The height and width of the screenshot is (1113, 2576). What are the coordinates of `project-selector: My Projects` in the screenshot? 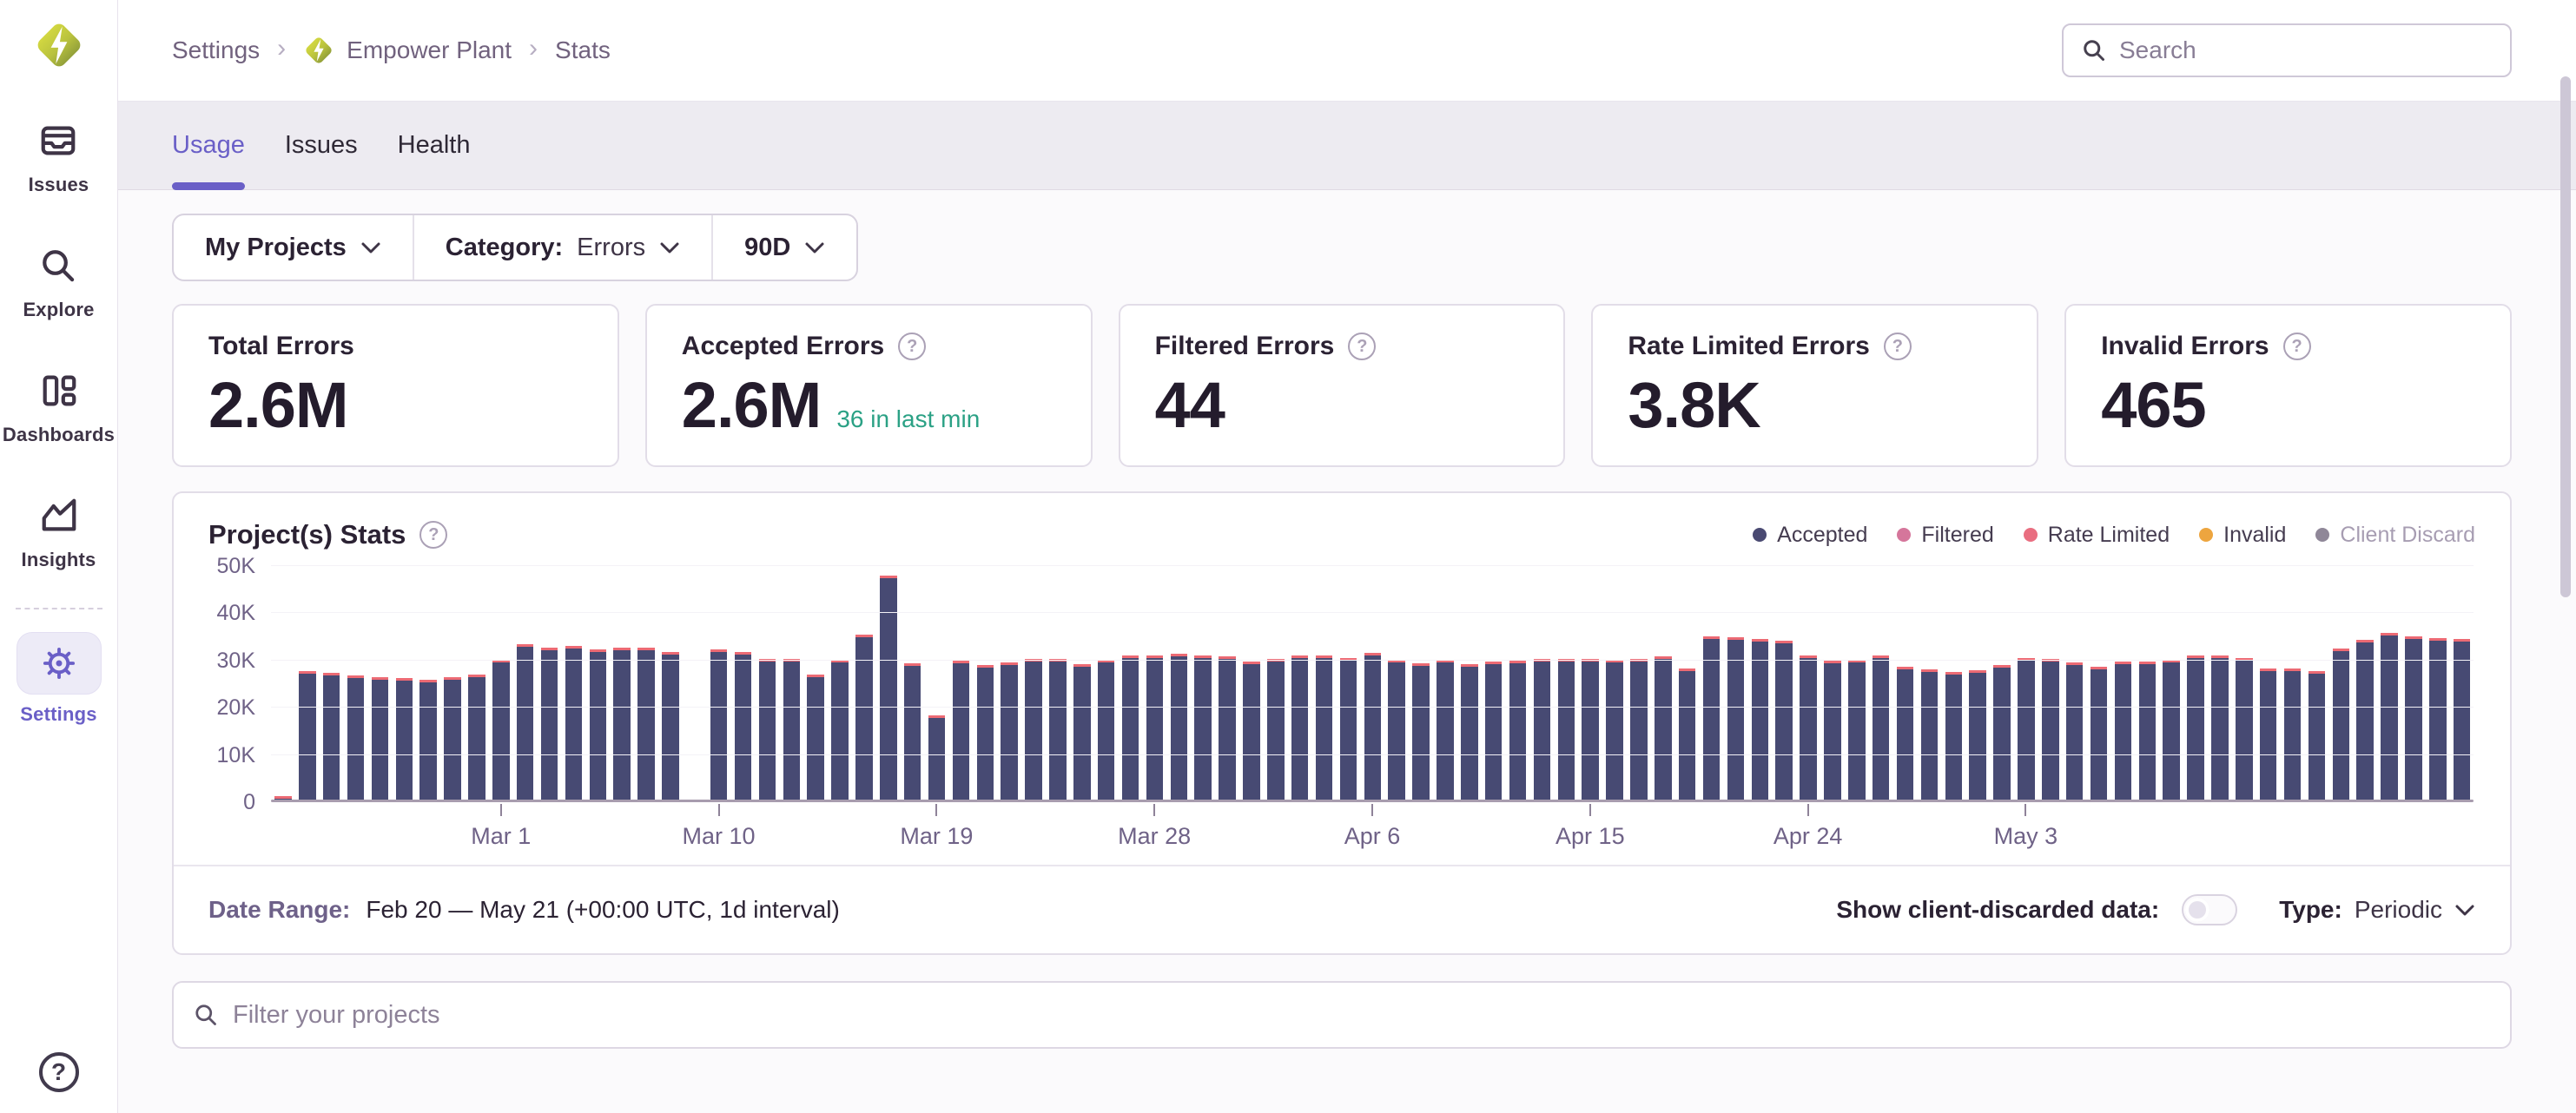 It's located at (293, 248).